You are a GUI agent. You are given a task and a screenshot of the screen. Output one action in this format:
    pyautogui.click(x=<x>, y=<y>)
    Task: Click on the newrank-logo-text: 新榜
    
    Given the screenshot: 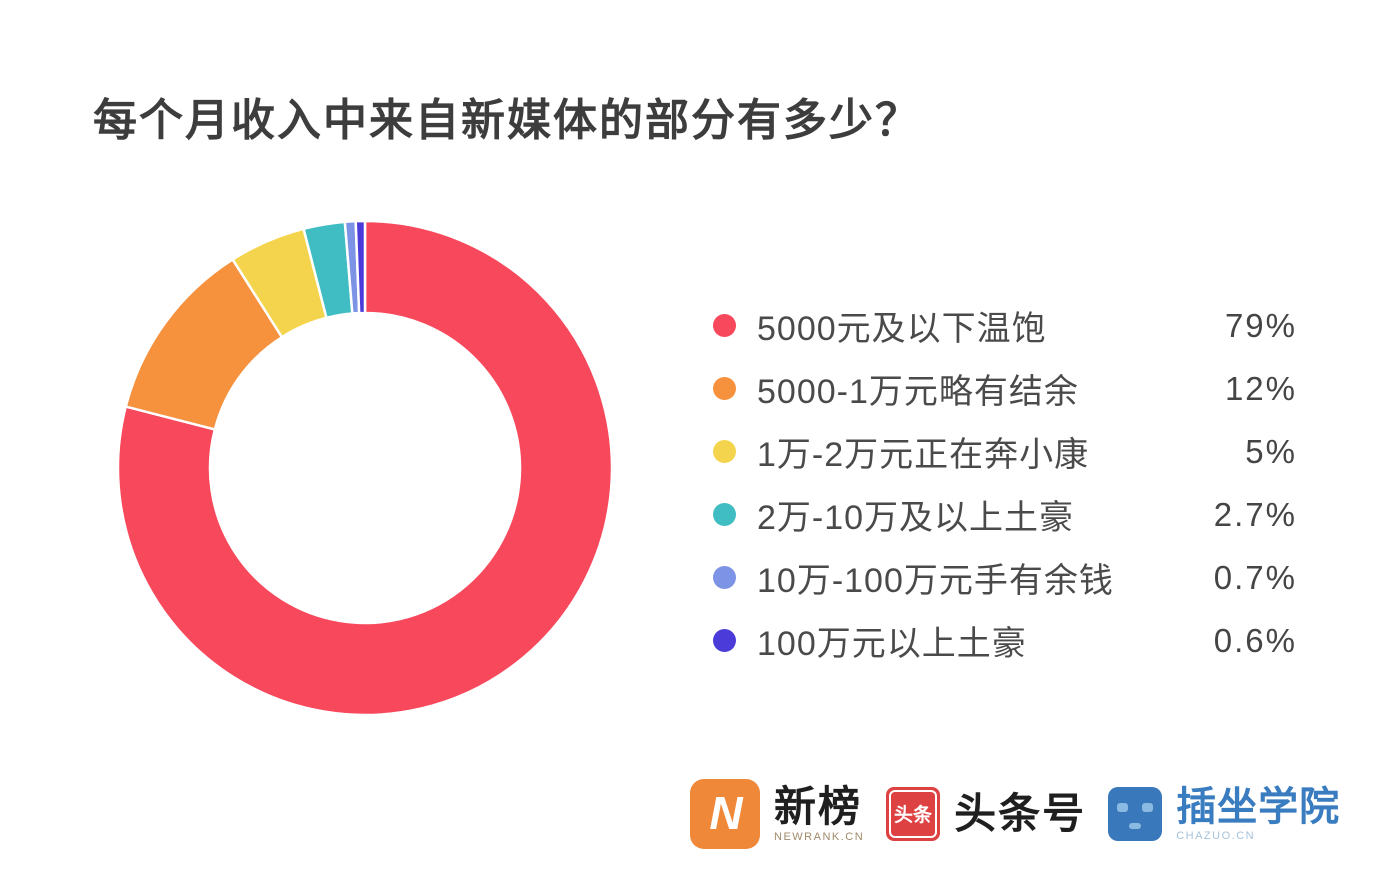 What is the action you would take?
    pyautogui.click(x=818, y=806)
    